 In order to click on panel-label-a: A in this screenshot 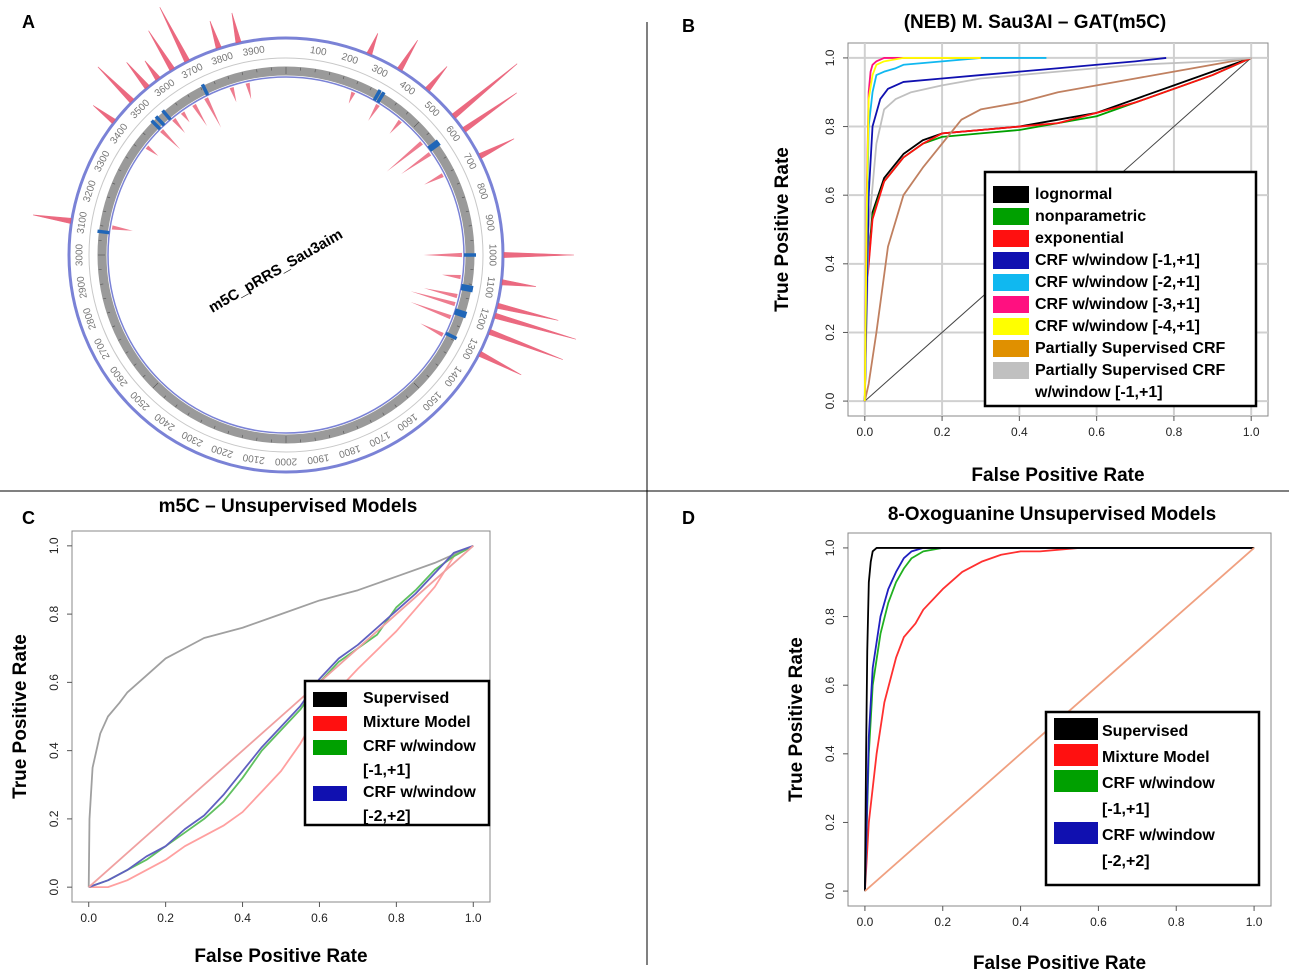, I will do `click(28, 22)`.